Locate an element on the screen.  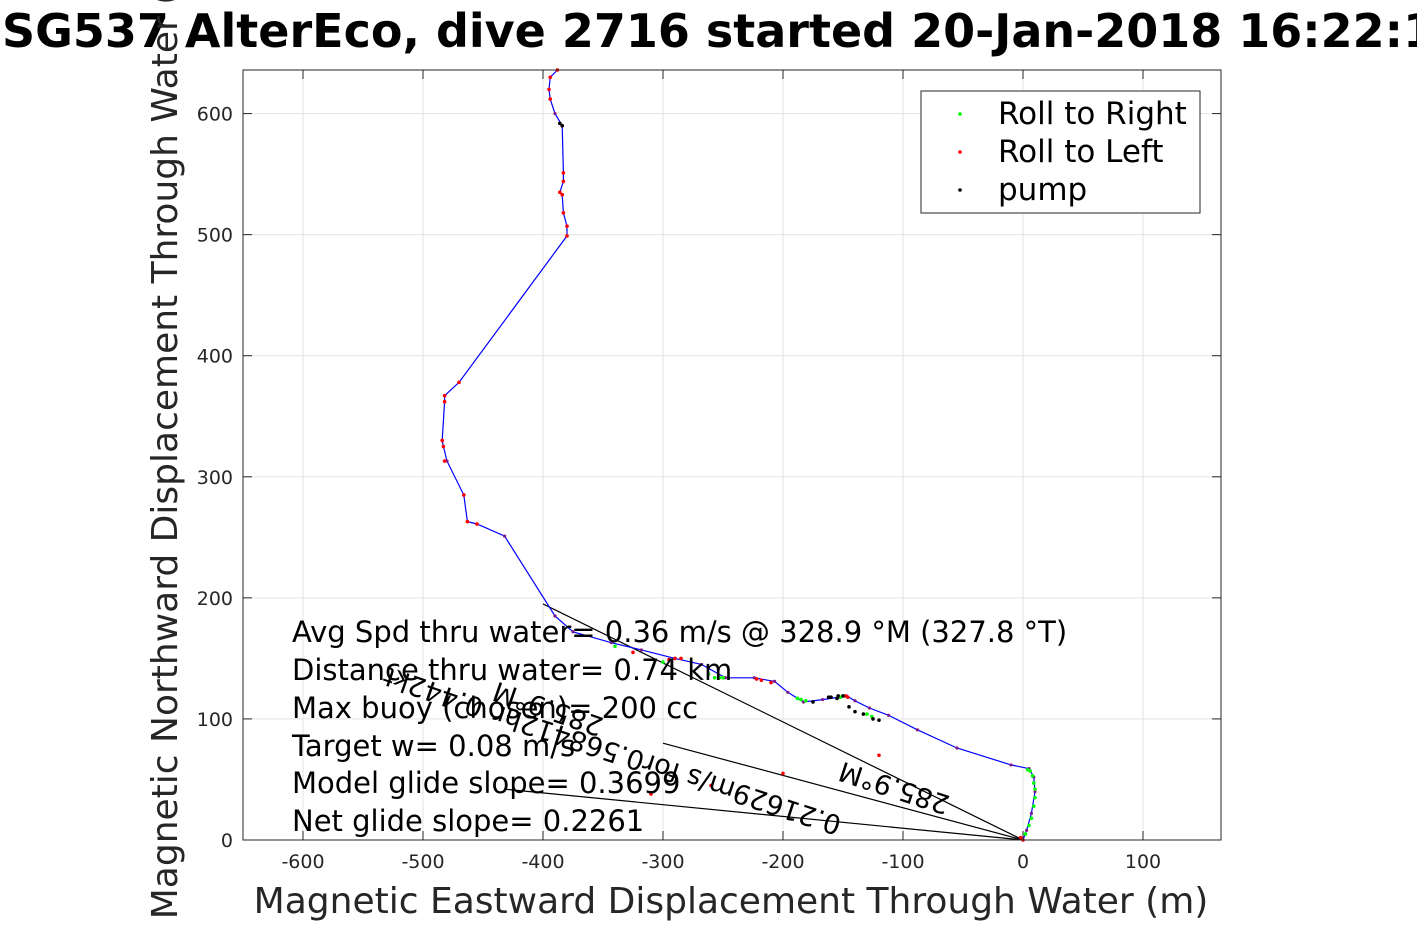
legend-swatch-roll-left is located at coordinates (960, 152).